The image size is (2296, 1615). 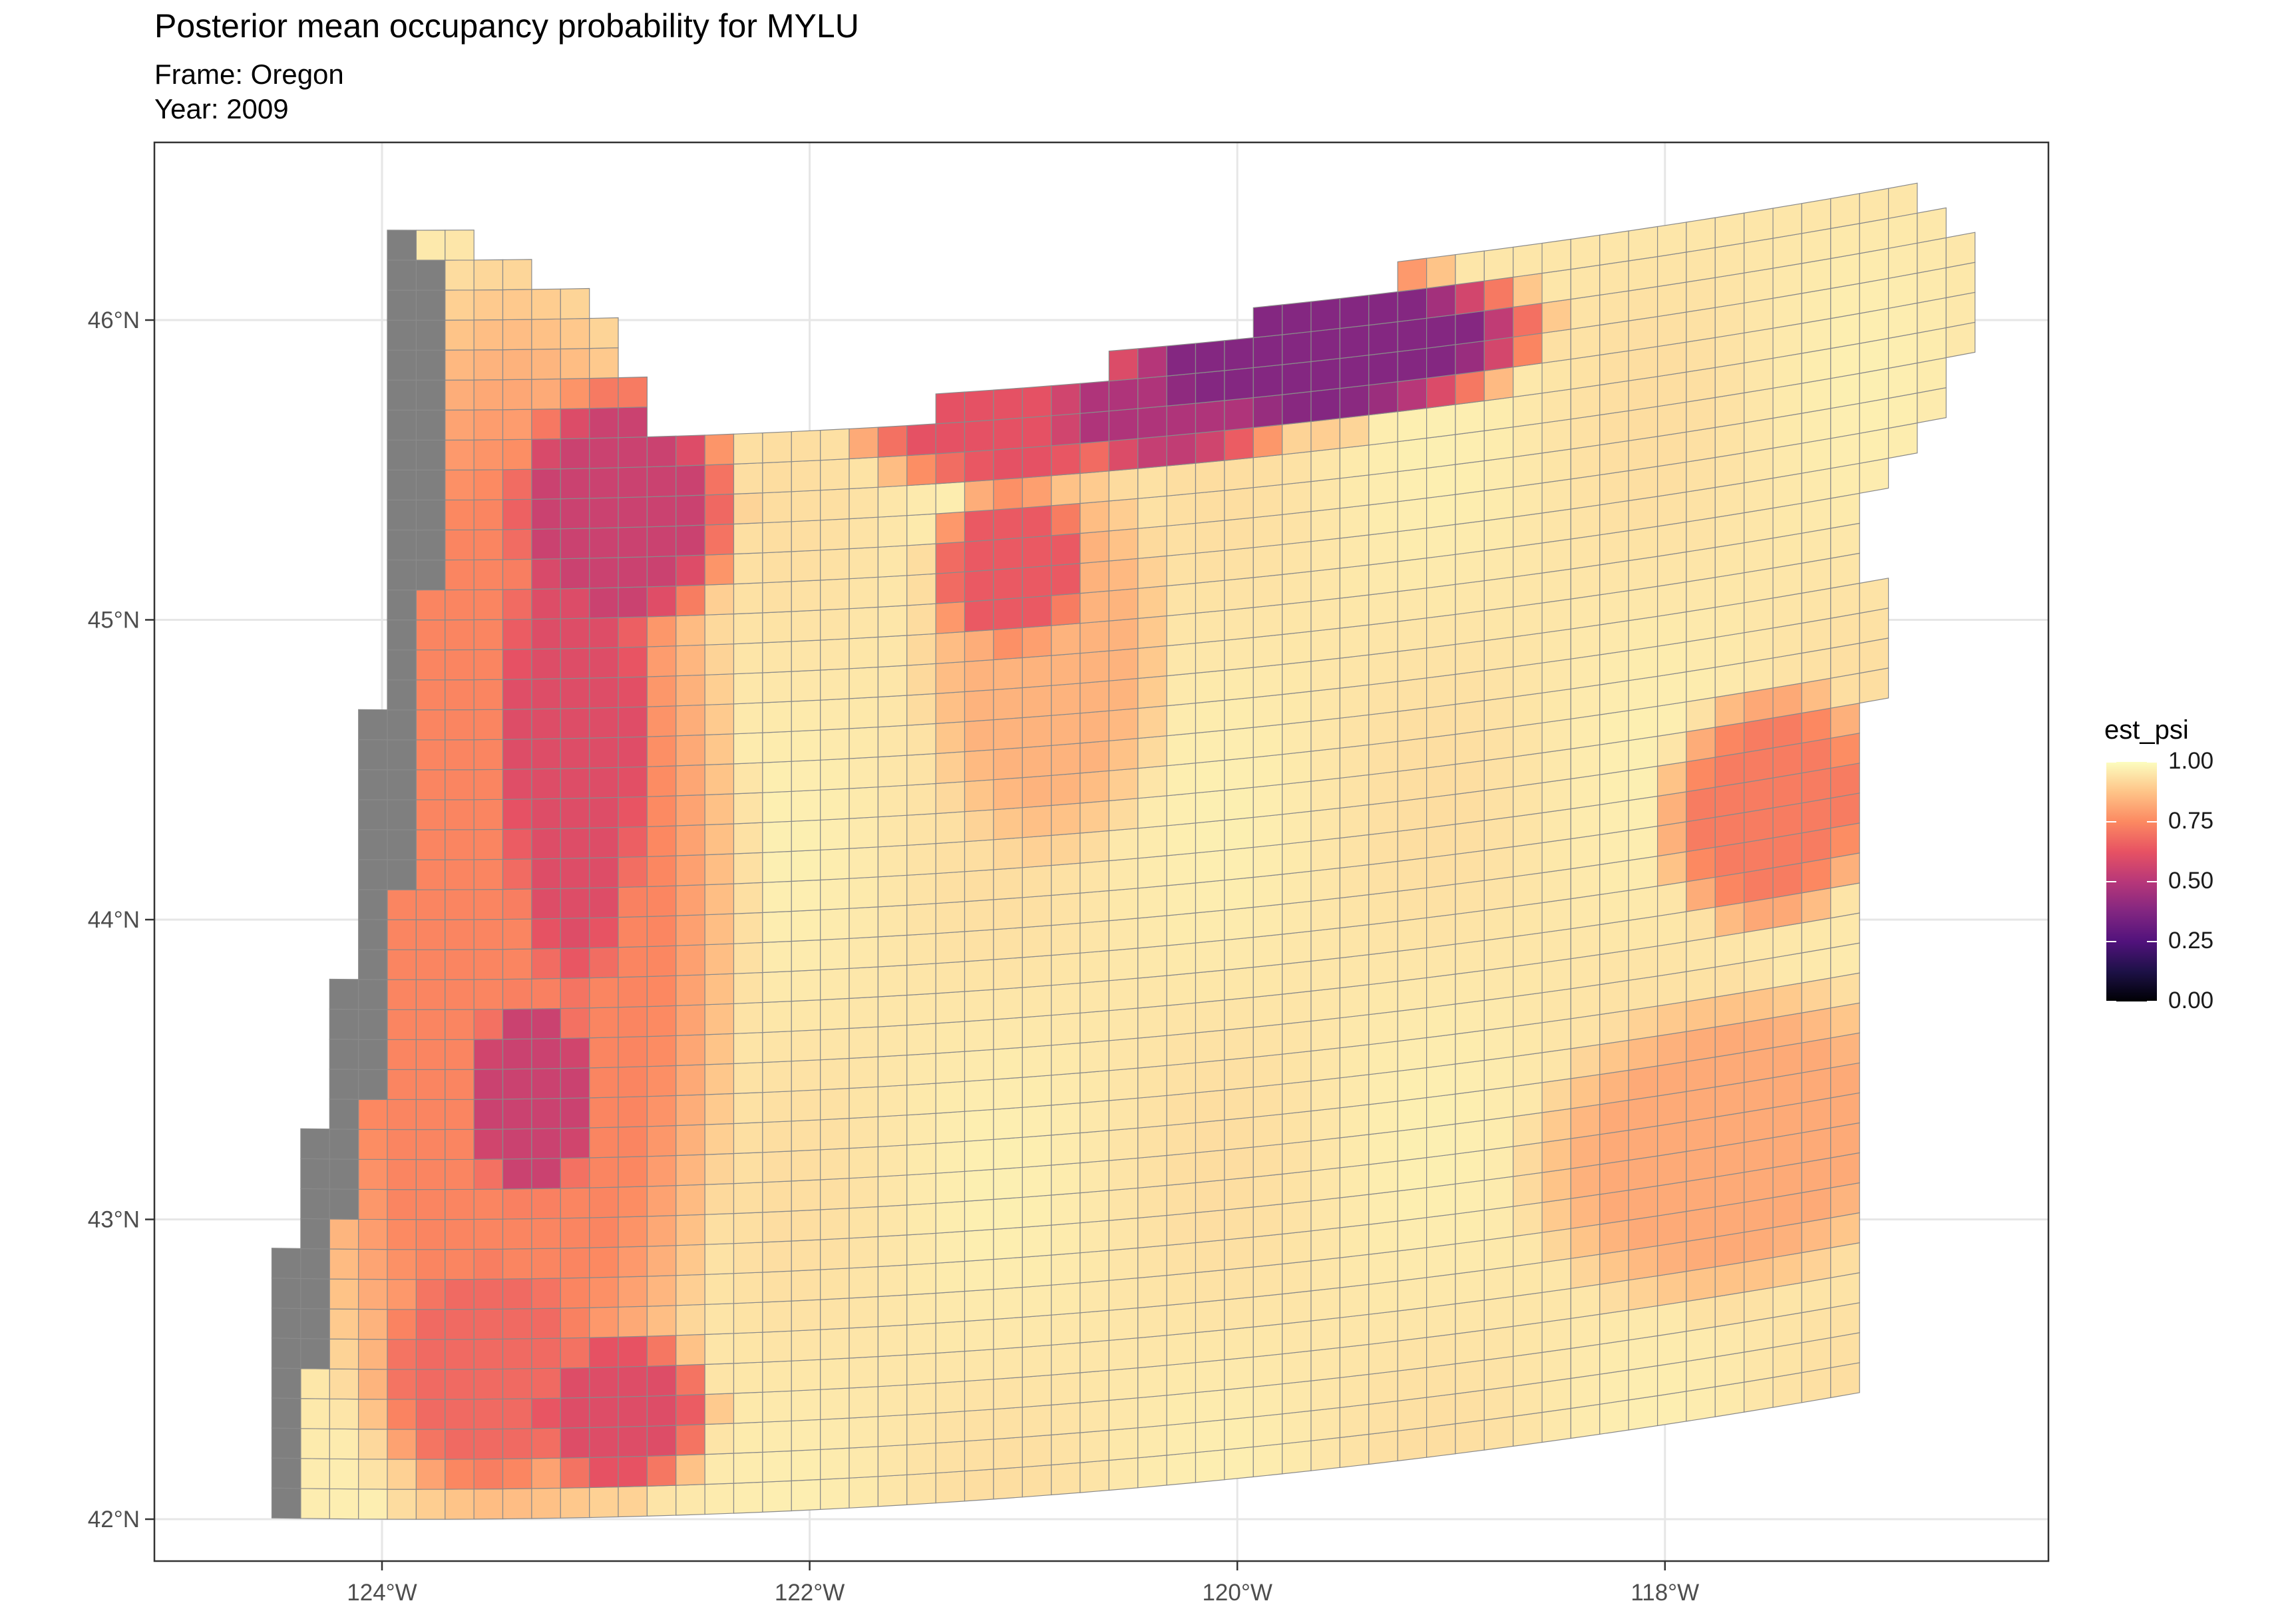 I want to click on x-tick-label: 124°W, so click(x=382, y=1593).